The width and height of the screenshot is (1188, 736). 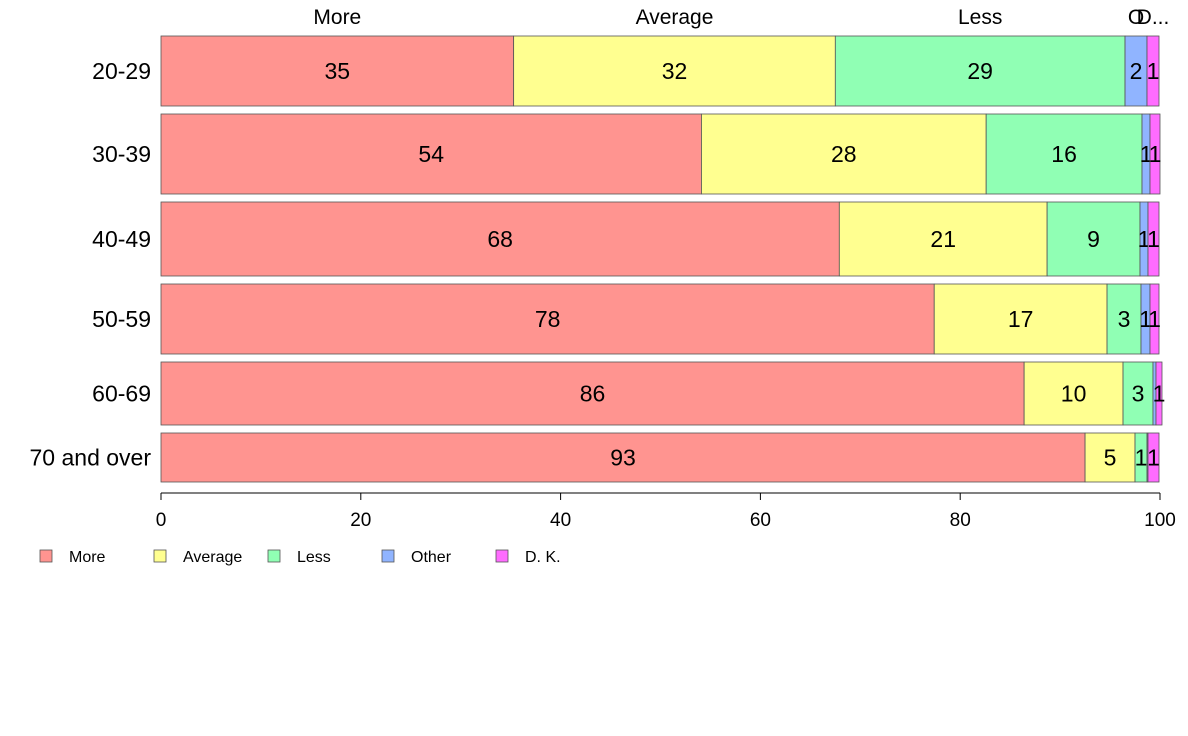 I want to click on bar-value-label: 54, so click(x=431, y=154).